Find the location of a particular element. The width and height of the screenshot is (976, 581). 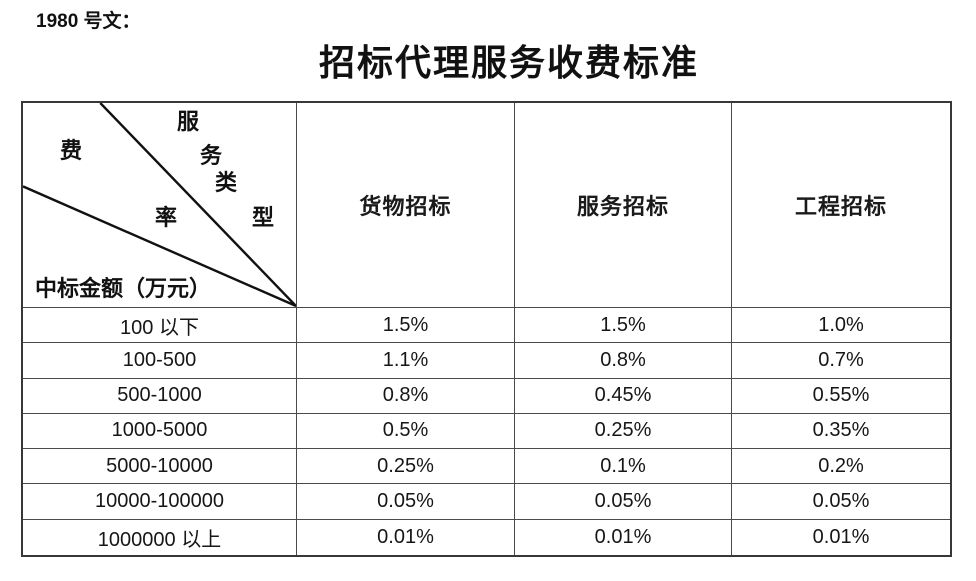

fee-value-cell: 1.0% is located at coordinates (841, 326).